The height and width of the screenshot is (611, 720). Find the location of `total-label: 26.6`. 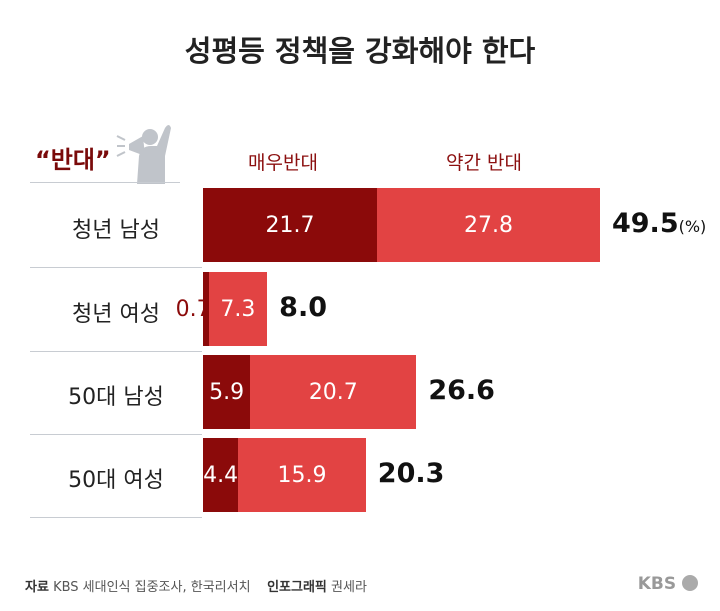

total-label: 26.6 is located at coordinates (461, 390).